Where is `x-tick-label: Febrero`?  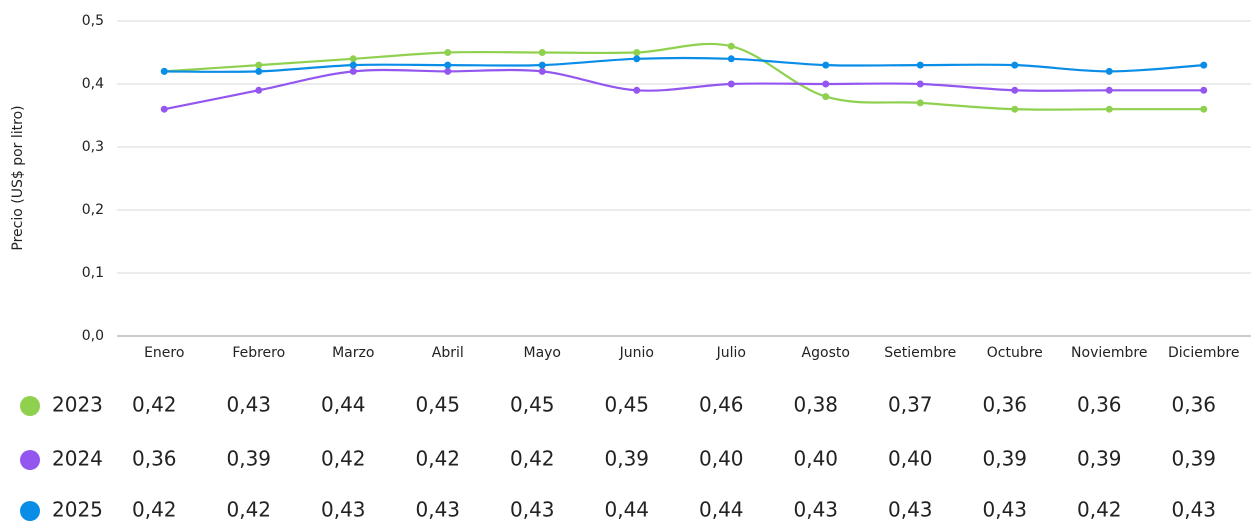
x-tick-label: Febrero is located at coordinates (258, 353).